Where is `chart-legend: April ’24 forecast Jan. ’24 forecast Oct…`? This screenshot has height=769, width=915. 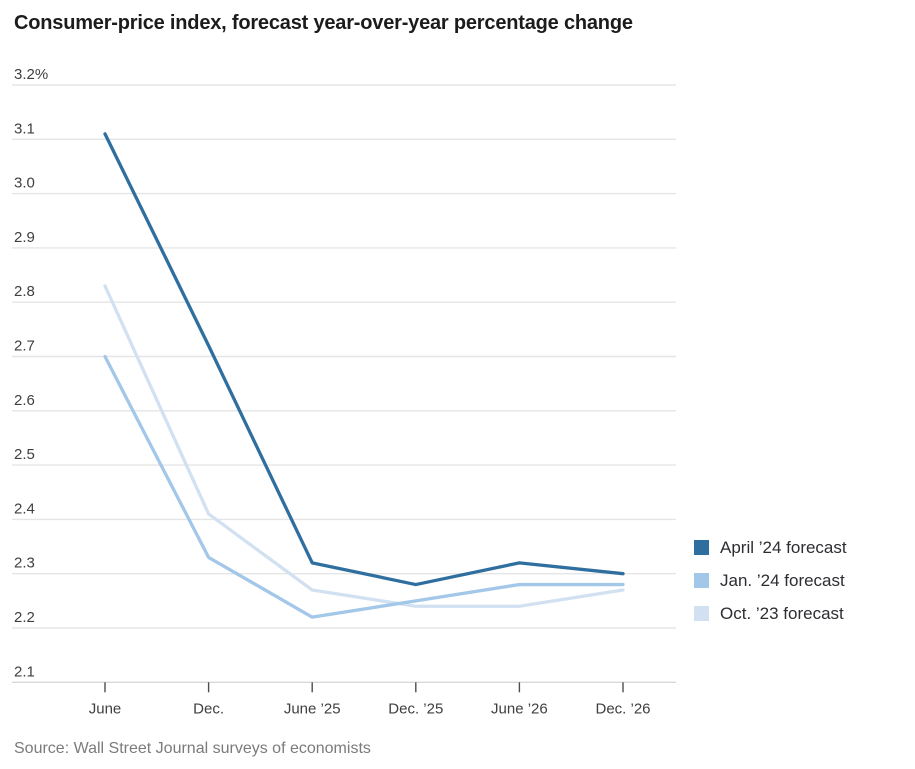
chart-legend: April ’24 forecast Jan. ’24 forecast Oct… is located at coordinates (770, 580).